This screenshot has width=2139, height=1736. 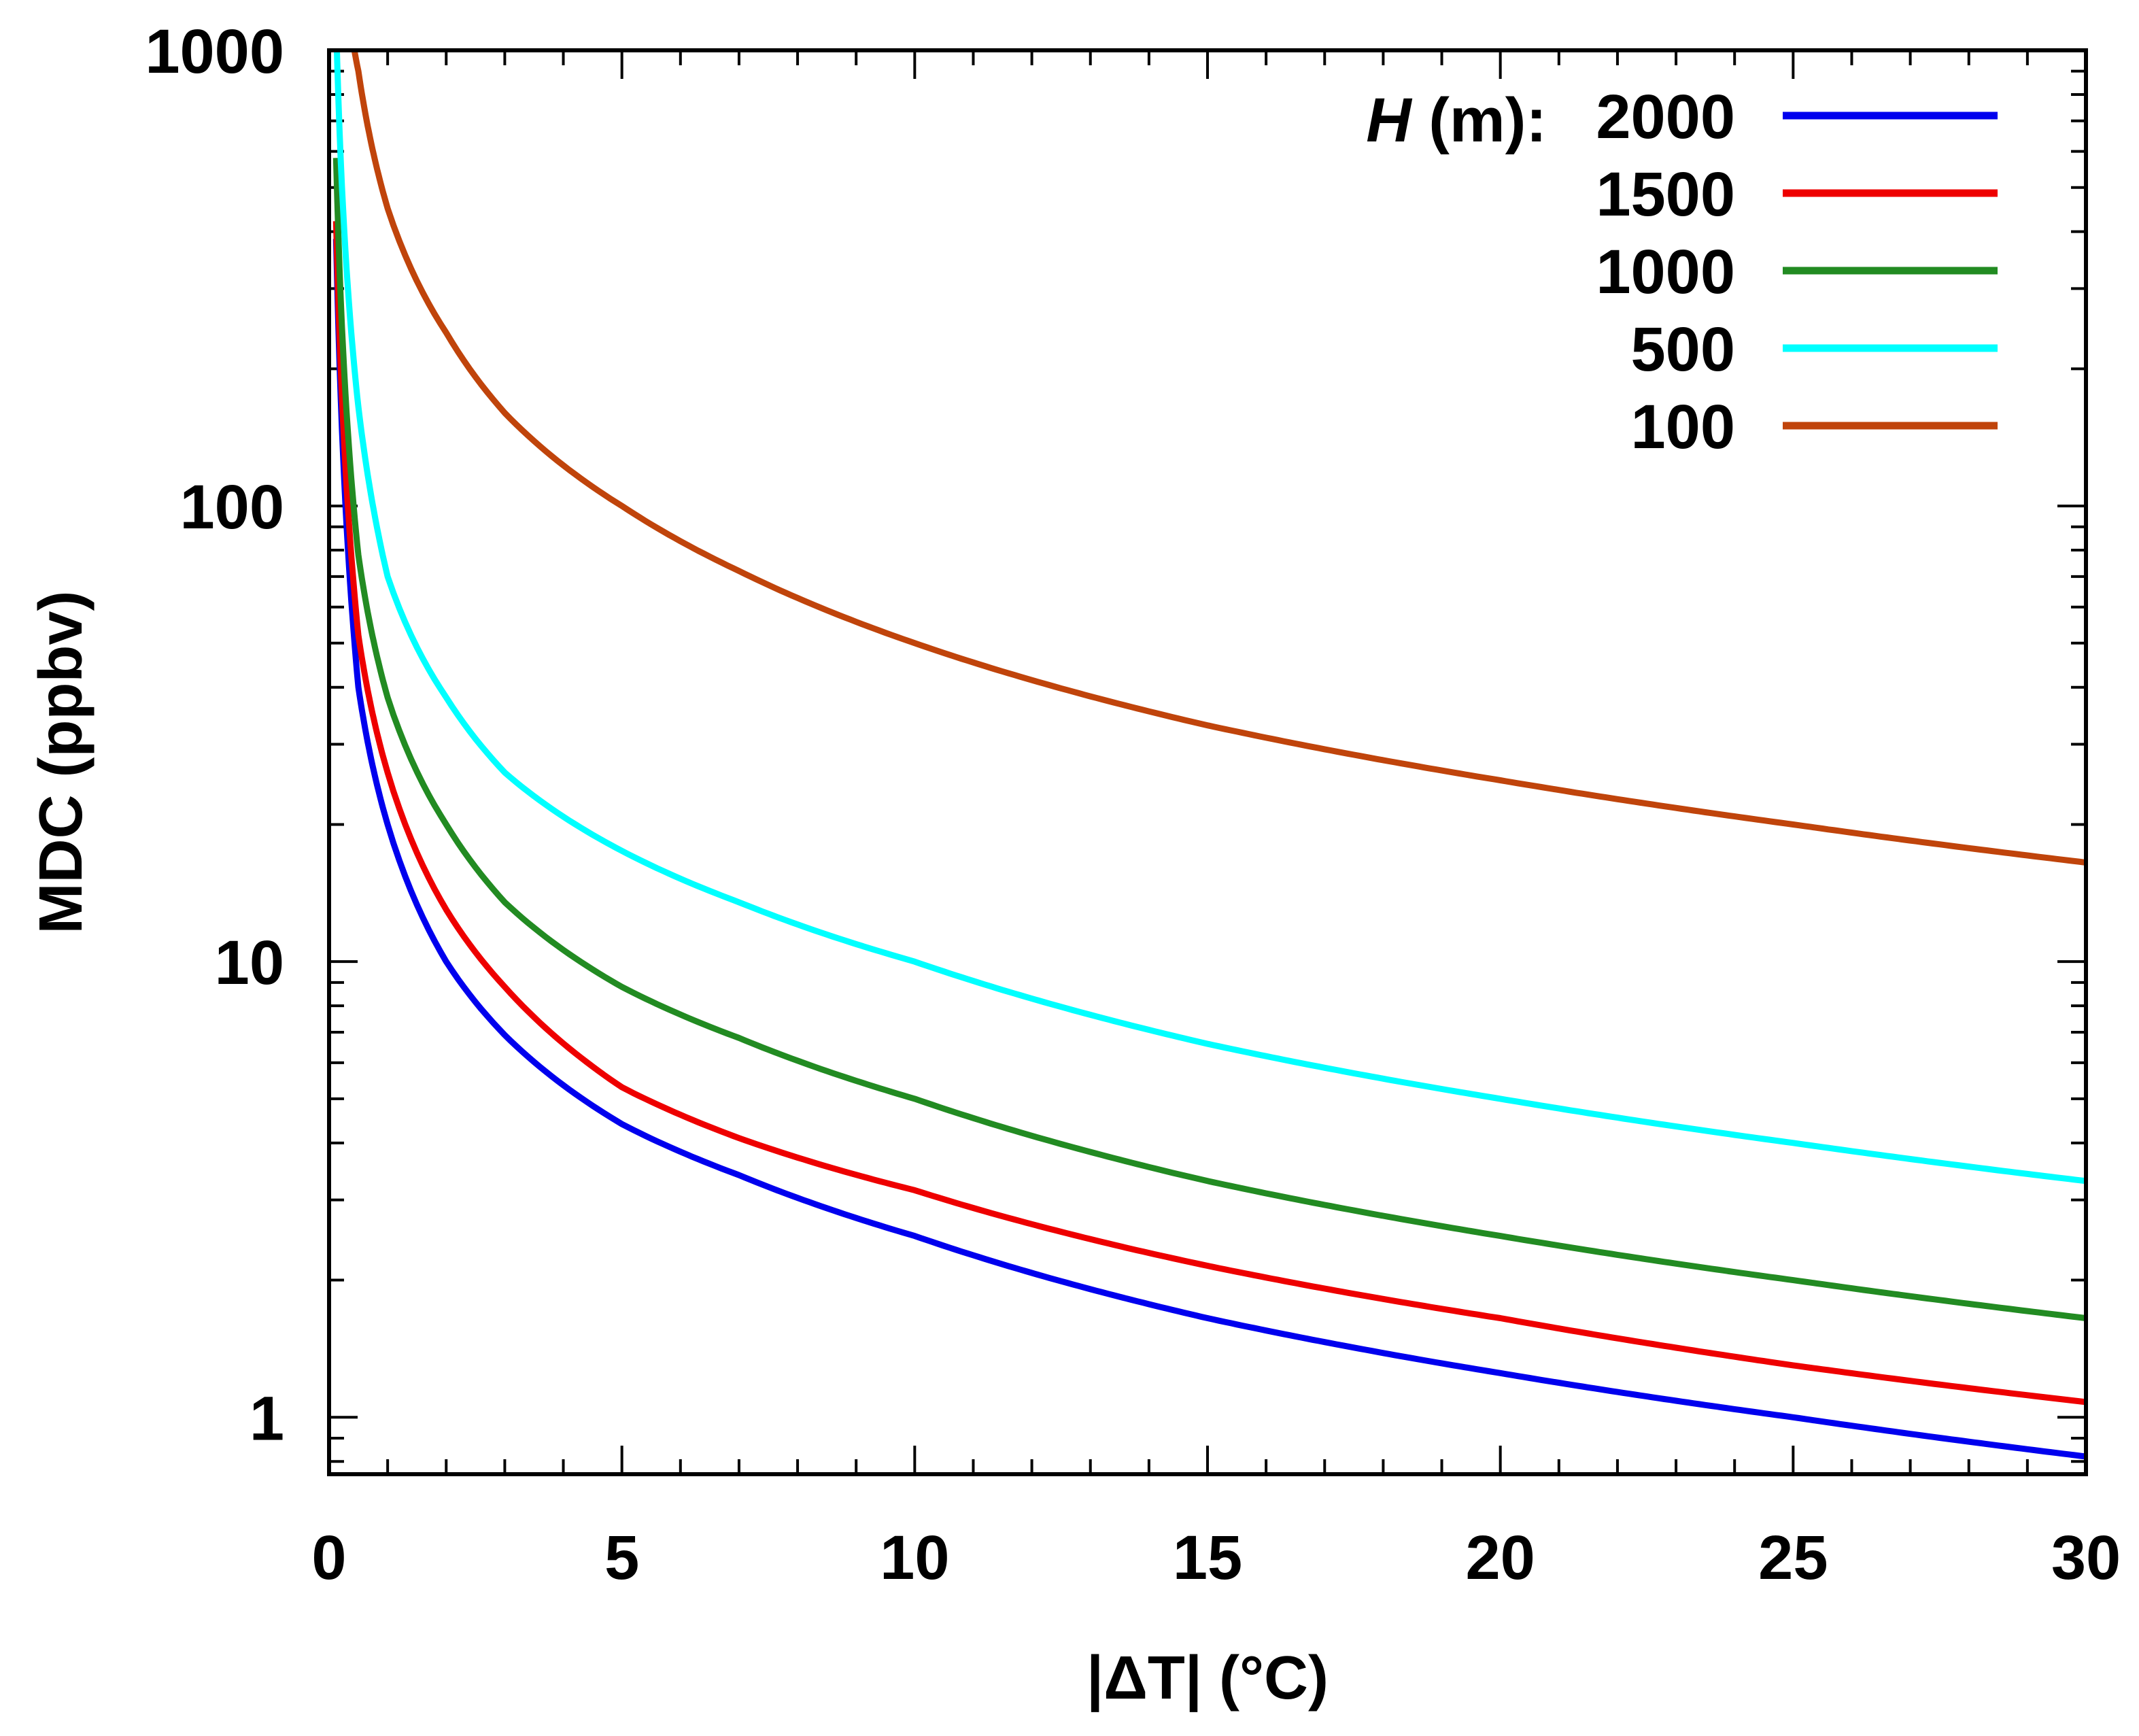 What do you see at coordinates (249, 963) in the screenshot?
I see `y-tick-label: 10` at bounding box center [249, 963].